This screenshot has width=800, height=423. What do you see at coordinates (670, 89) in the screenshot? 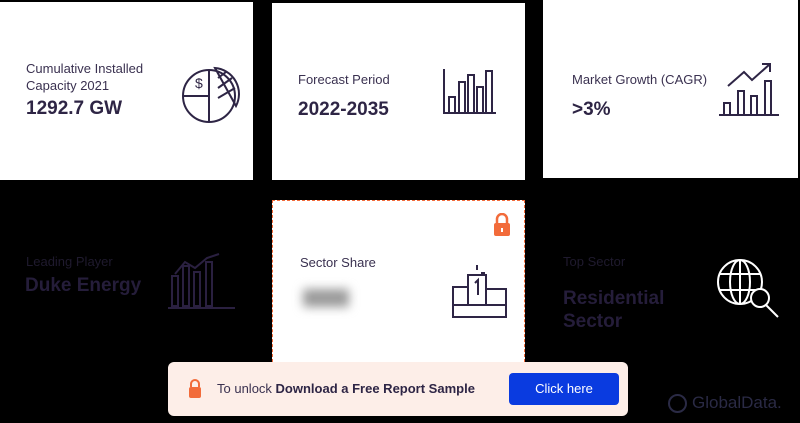
I see `card-cagr: Market Growth (CAGR) >3%` at bounding box center [670, 89].